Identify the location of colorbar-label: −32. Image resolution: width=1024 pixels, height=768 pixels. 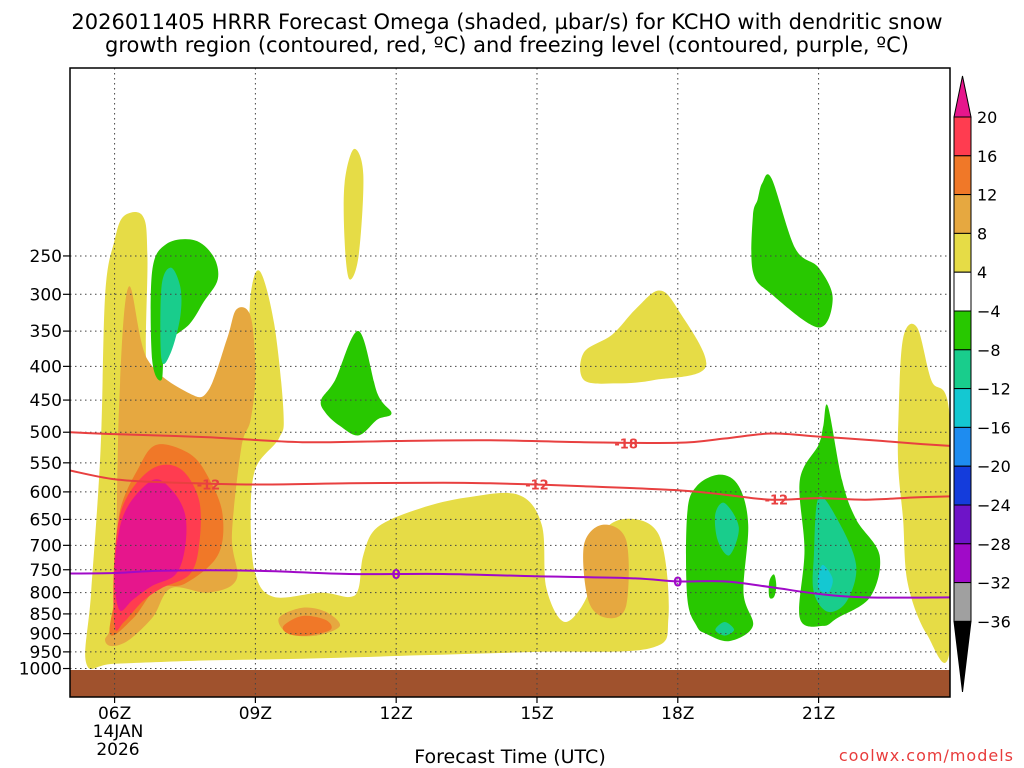
(994, 583).